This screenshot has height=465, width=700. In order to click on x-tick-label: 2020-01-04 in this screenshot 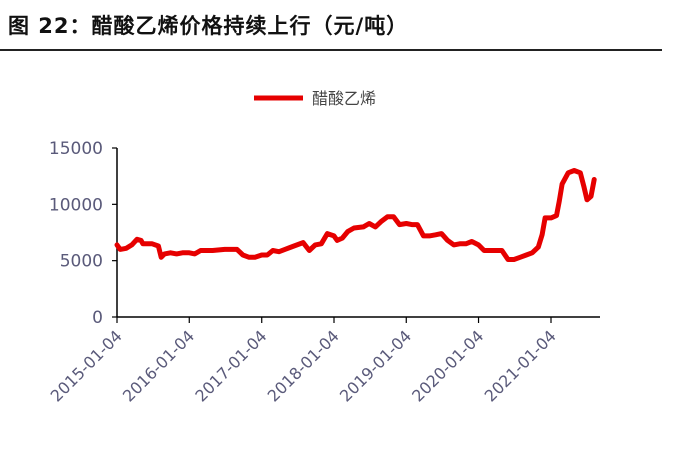, I will do `click(447, 365)`.